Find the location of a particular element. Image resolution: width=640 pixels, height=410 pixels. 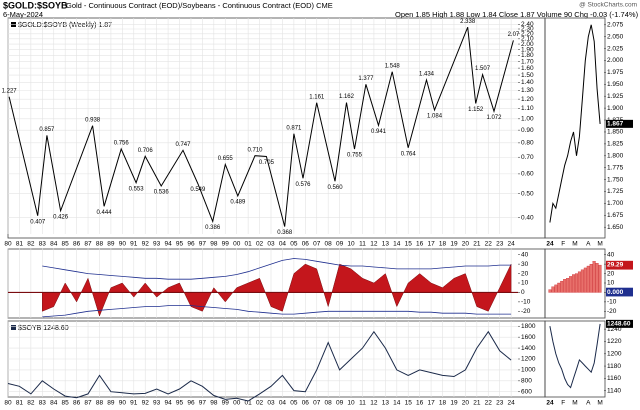

x-tick-label: 89 is located at coordinates (111, 244).